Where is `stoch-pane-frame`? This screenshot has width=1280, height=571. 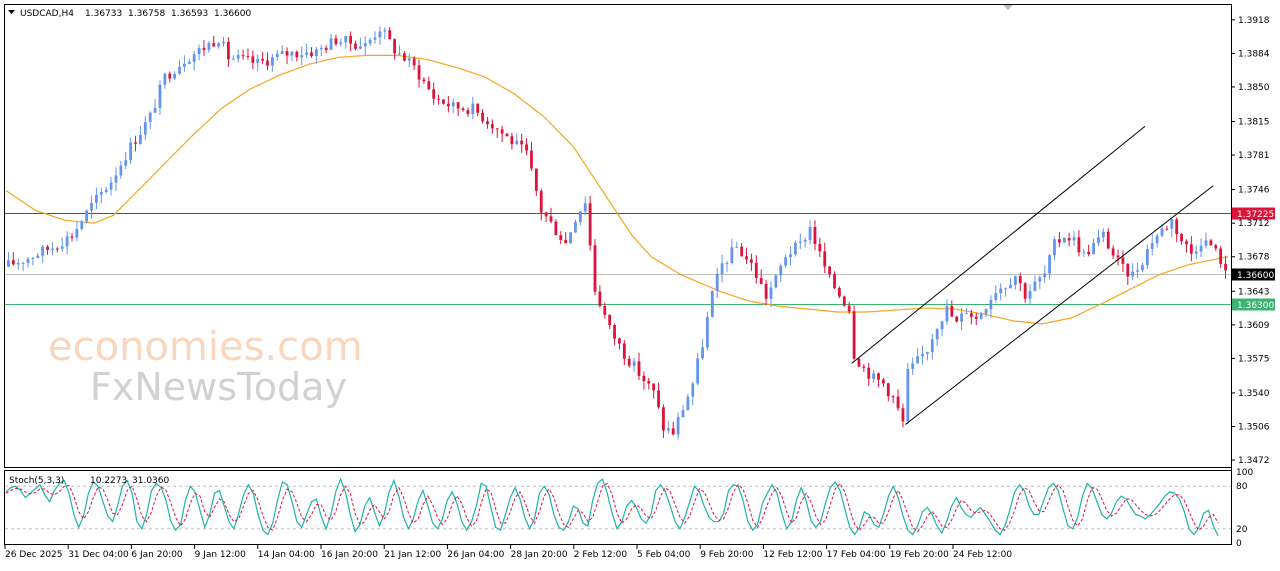
stoch-pane-frame is located at coordinates (618, 507).